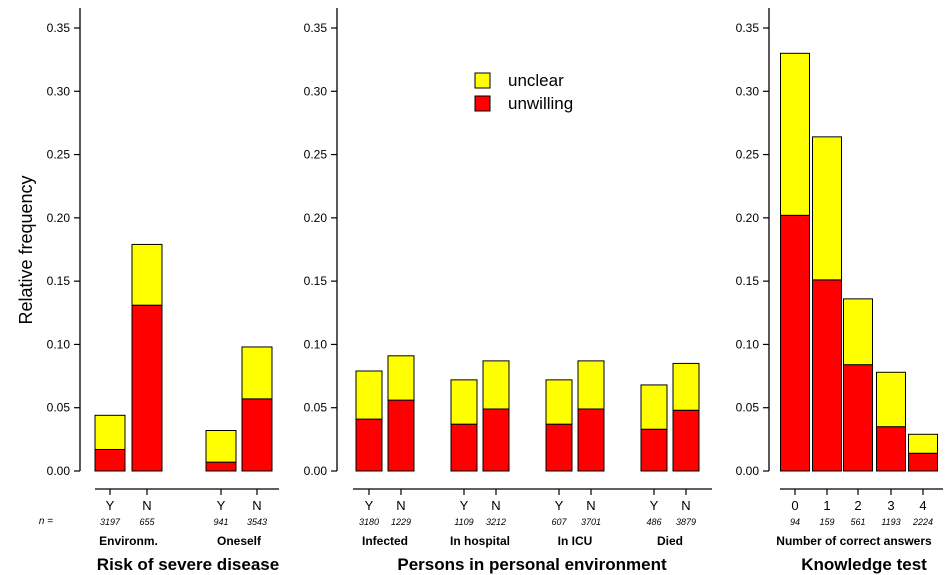  Describe the element at coordinates (540, 103) in the screenshot. I see `legend-label-unwilling: unwilling` at that location.